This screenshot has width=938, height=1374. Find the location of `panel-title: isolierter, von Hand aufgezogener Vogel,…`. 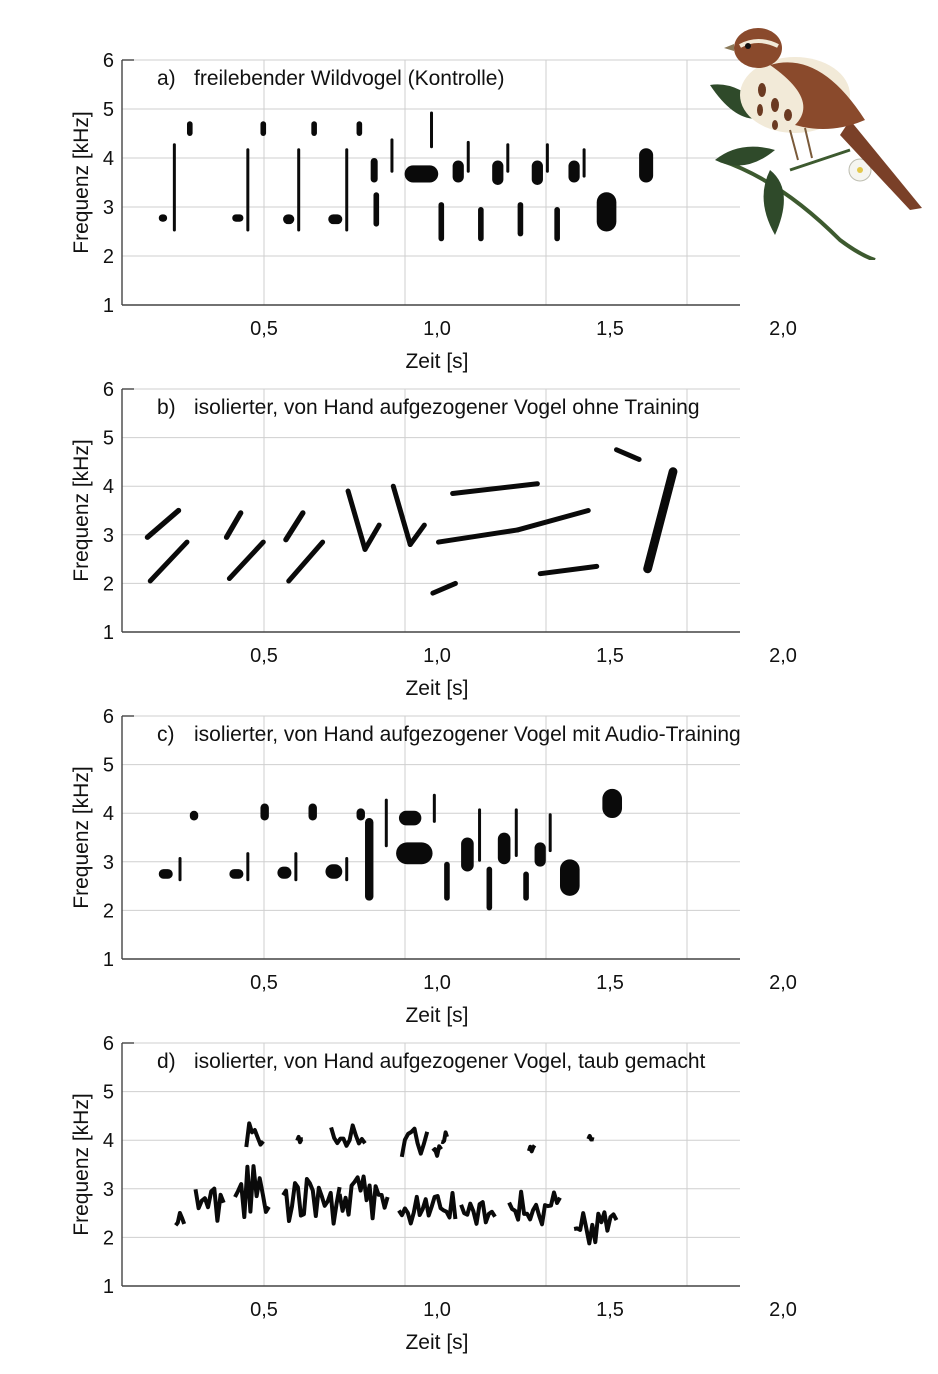

panel-title: isolierter, von Hand aufgezogener Vogel,… is located at coordinates (450, 1061).